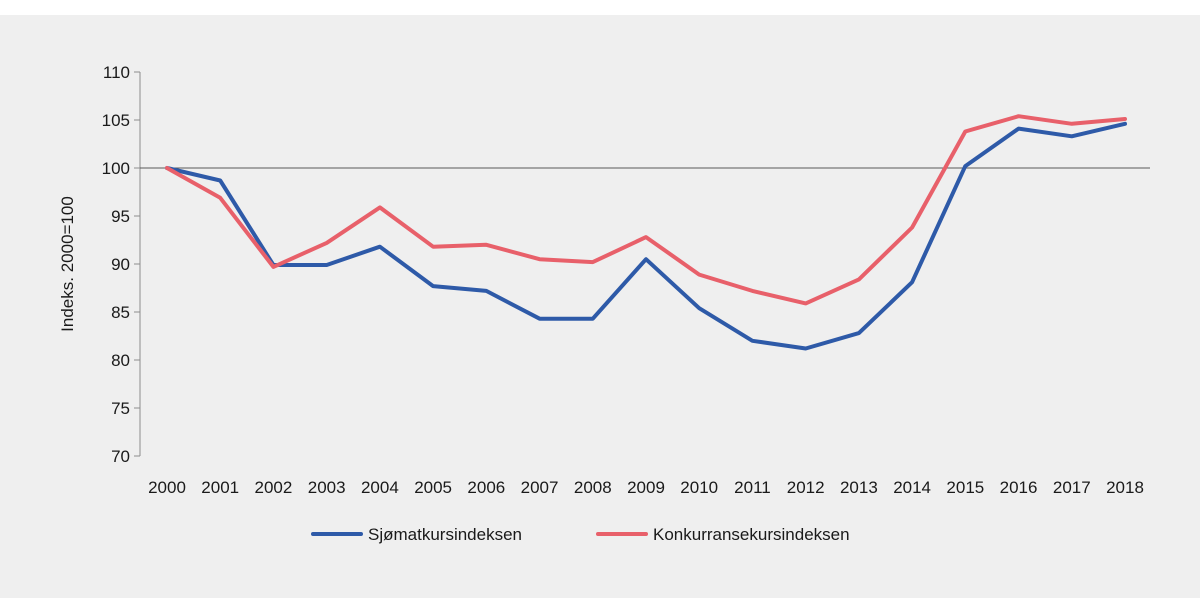 The height and width of the screenshot is (612, 1200). Describe the element at coordinates (327, 487) in the screenshot. I see `x-tick-label: 2003` at that location.